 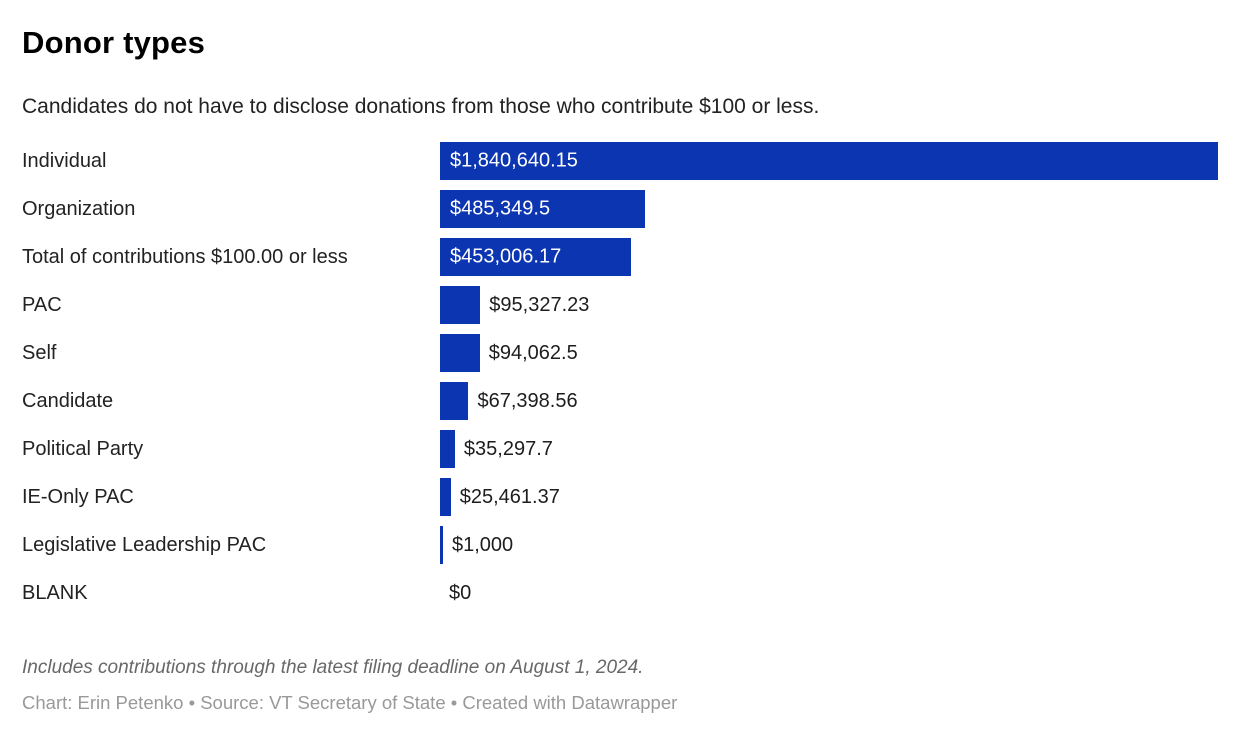 What do you see at coordinates (144, 544) in the screenshot?
I see `row-label: Legislative Leadership PAC` at bounding box center [144, 544].